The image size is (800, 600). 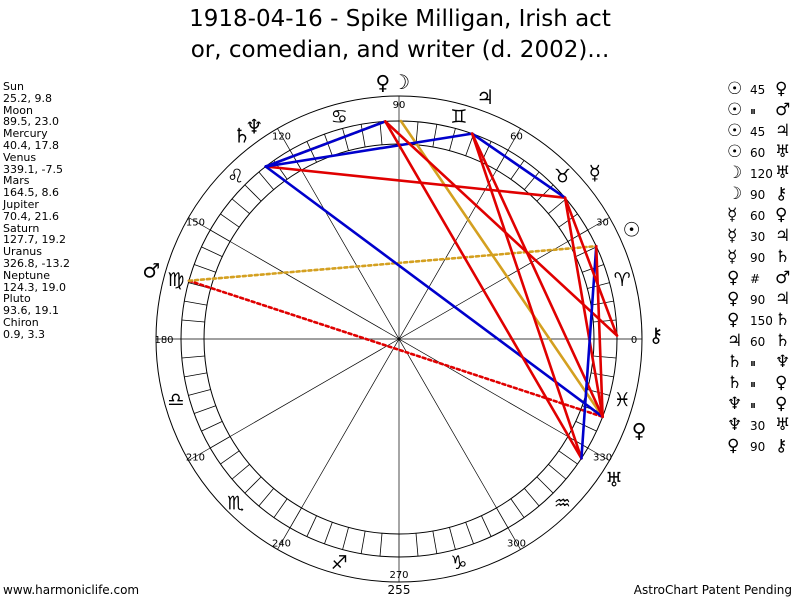 I want to click on aspect-row: ☉ 60 ♅, so click(x=762, y=153).